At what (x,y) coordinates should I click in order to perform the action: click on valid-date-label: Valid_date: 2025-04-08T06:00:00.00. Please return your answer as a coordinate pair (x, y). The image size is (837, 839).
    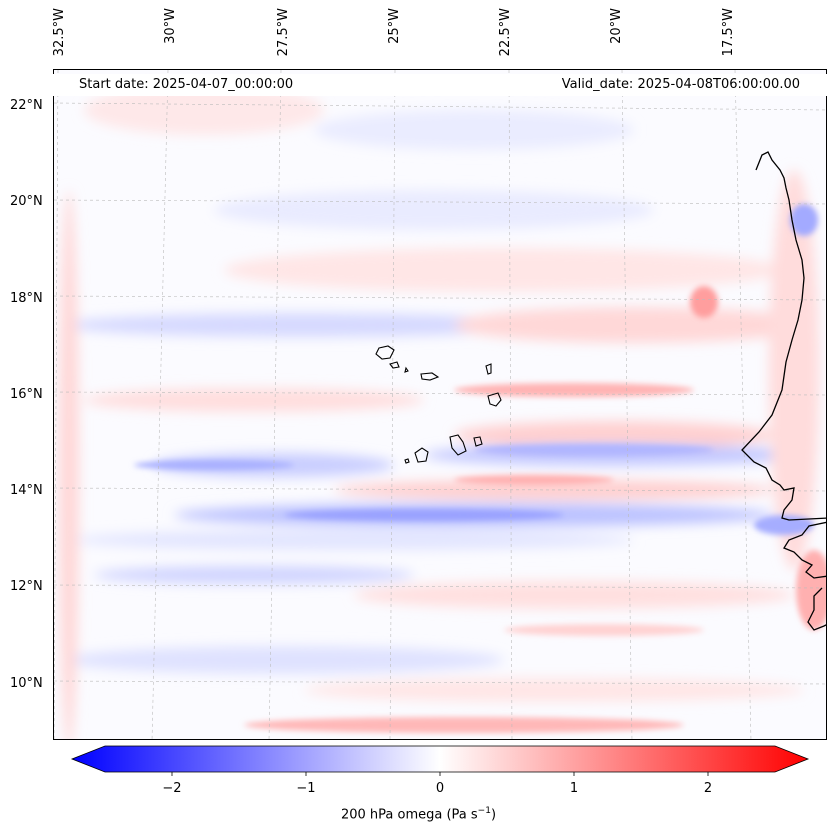
    Looking at the image, I should click on (680, 84).